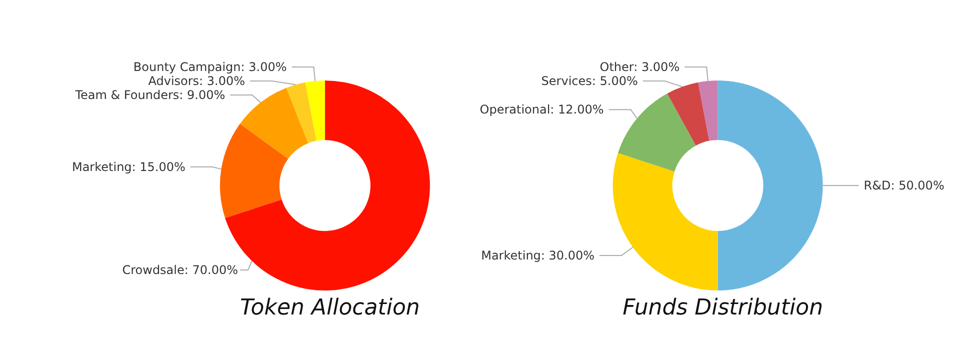 Image resolution: width=970 pixels, height=350 pixels. Describe the element at coordinates (904, 185) in the screenshot. I see `slice-label: R&D: 50.00%` at that location.